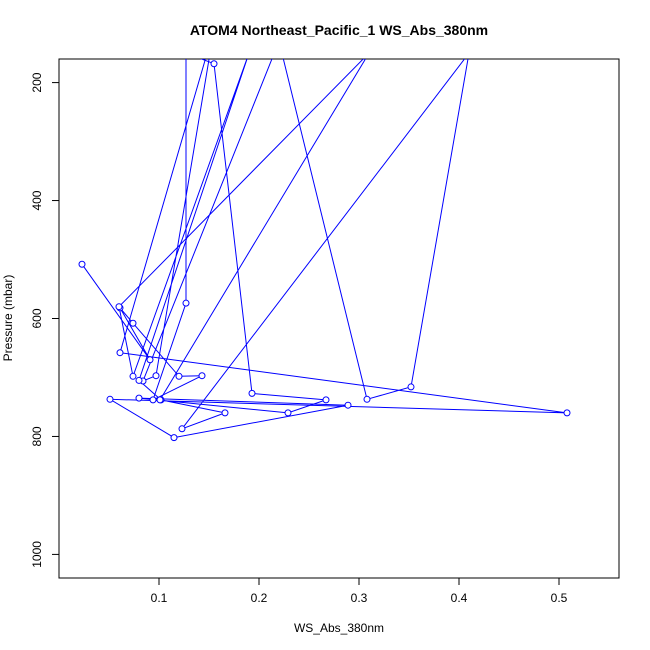 This screenshot has width=650, height=650. Describe the element at coordinates (359, 598) in the screenshot. I see `x-tick-label: 0.3` at that location.